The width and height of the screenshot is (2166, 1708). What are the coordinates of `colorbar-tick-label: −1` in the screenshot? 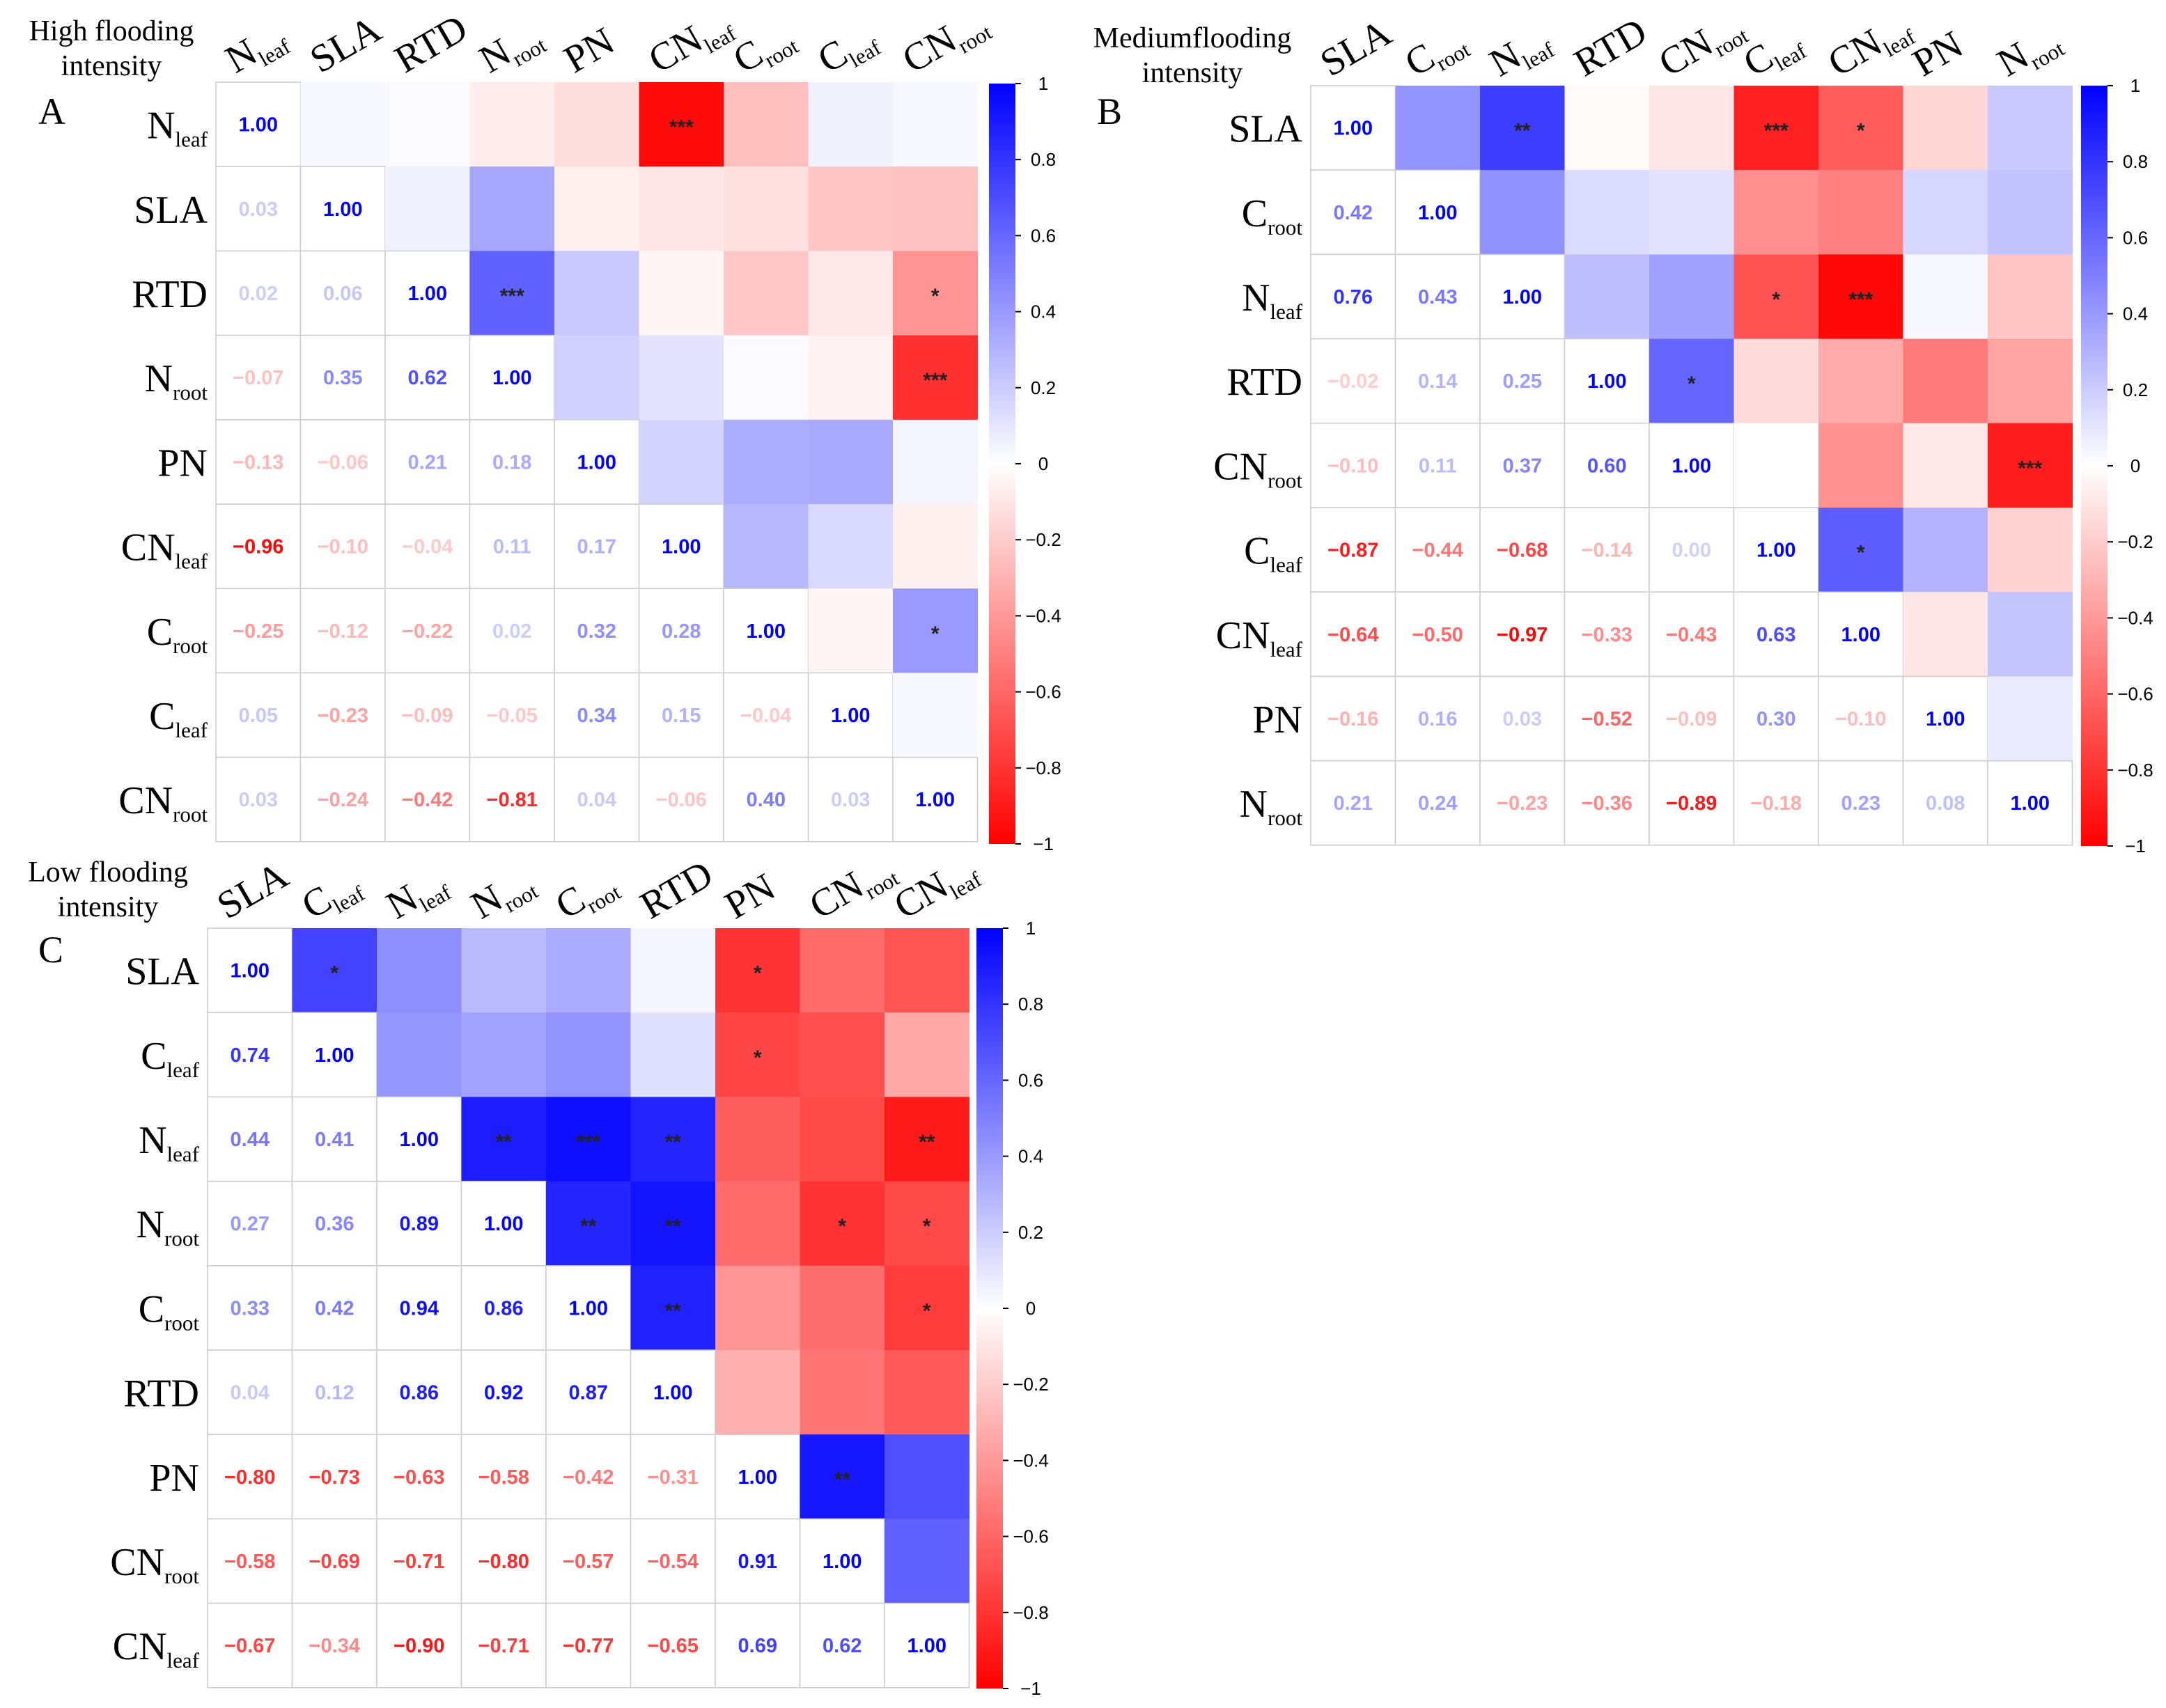 It's located at (1043, 844).